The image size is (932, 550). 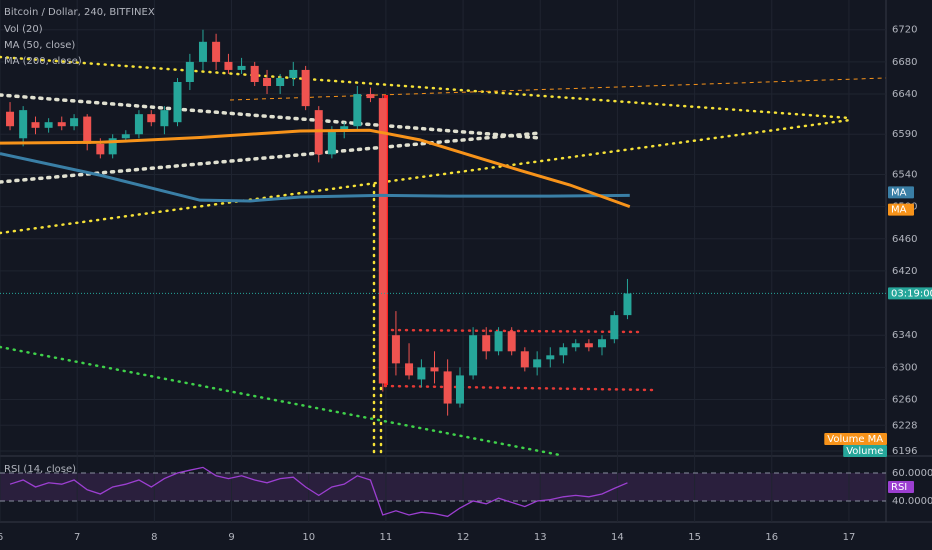 I want to click on indicator-label: MA (200, close), so click(x=43, y=61).